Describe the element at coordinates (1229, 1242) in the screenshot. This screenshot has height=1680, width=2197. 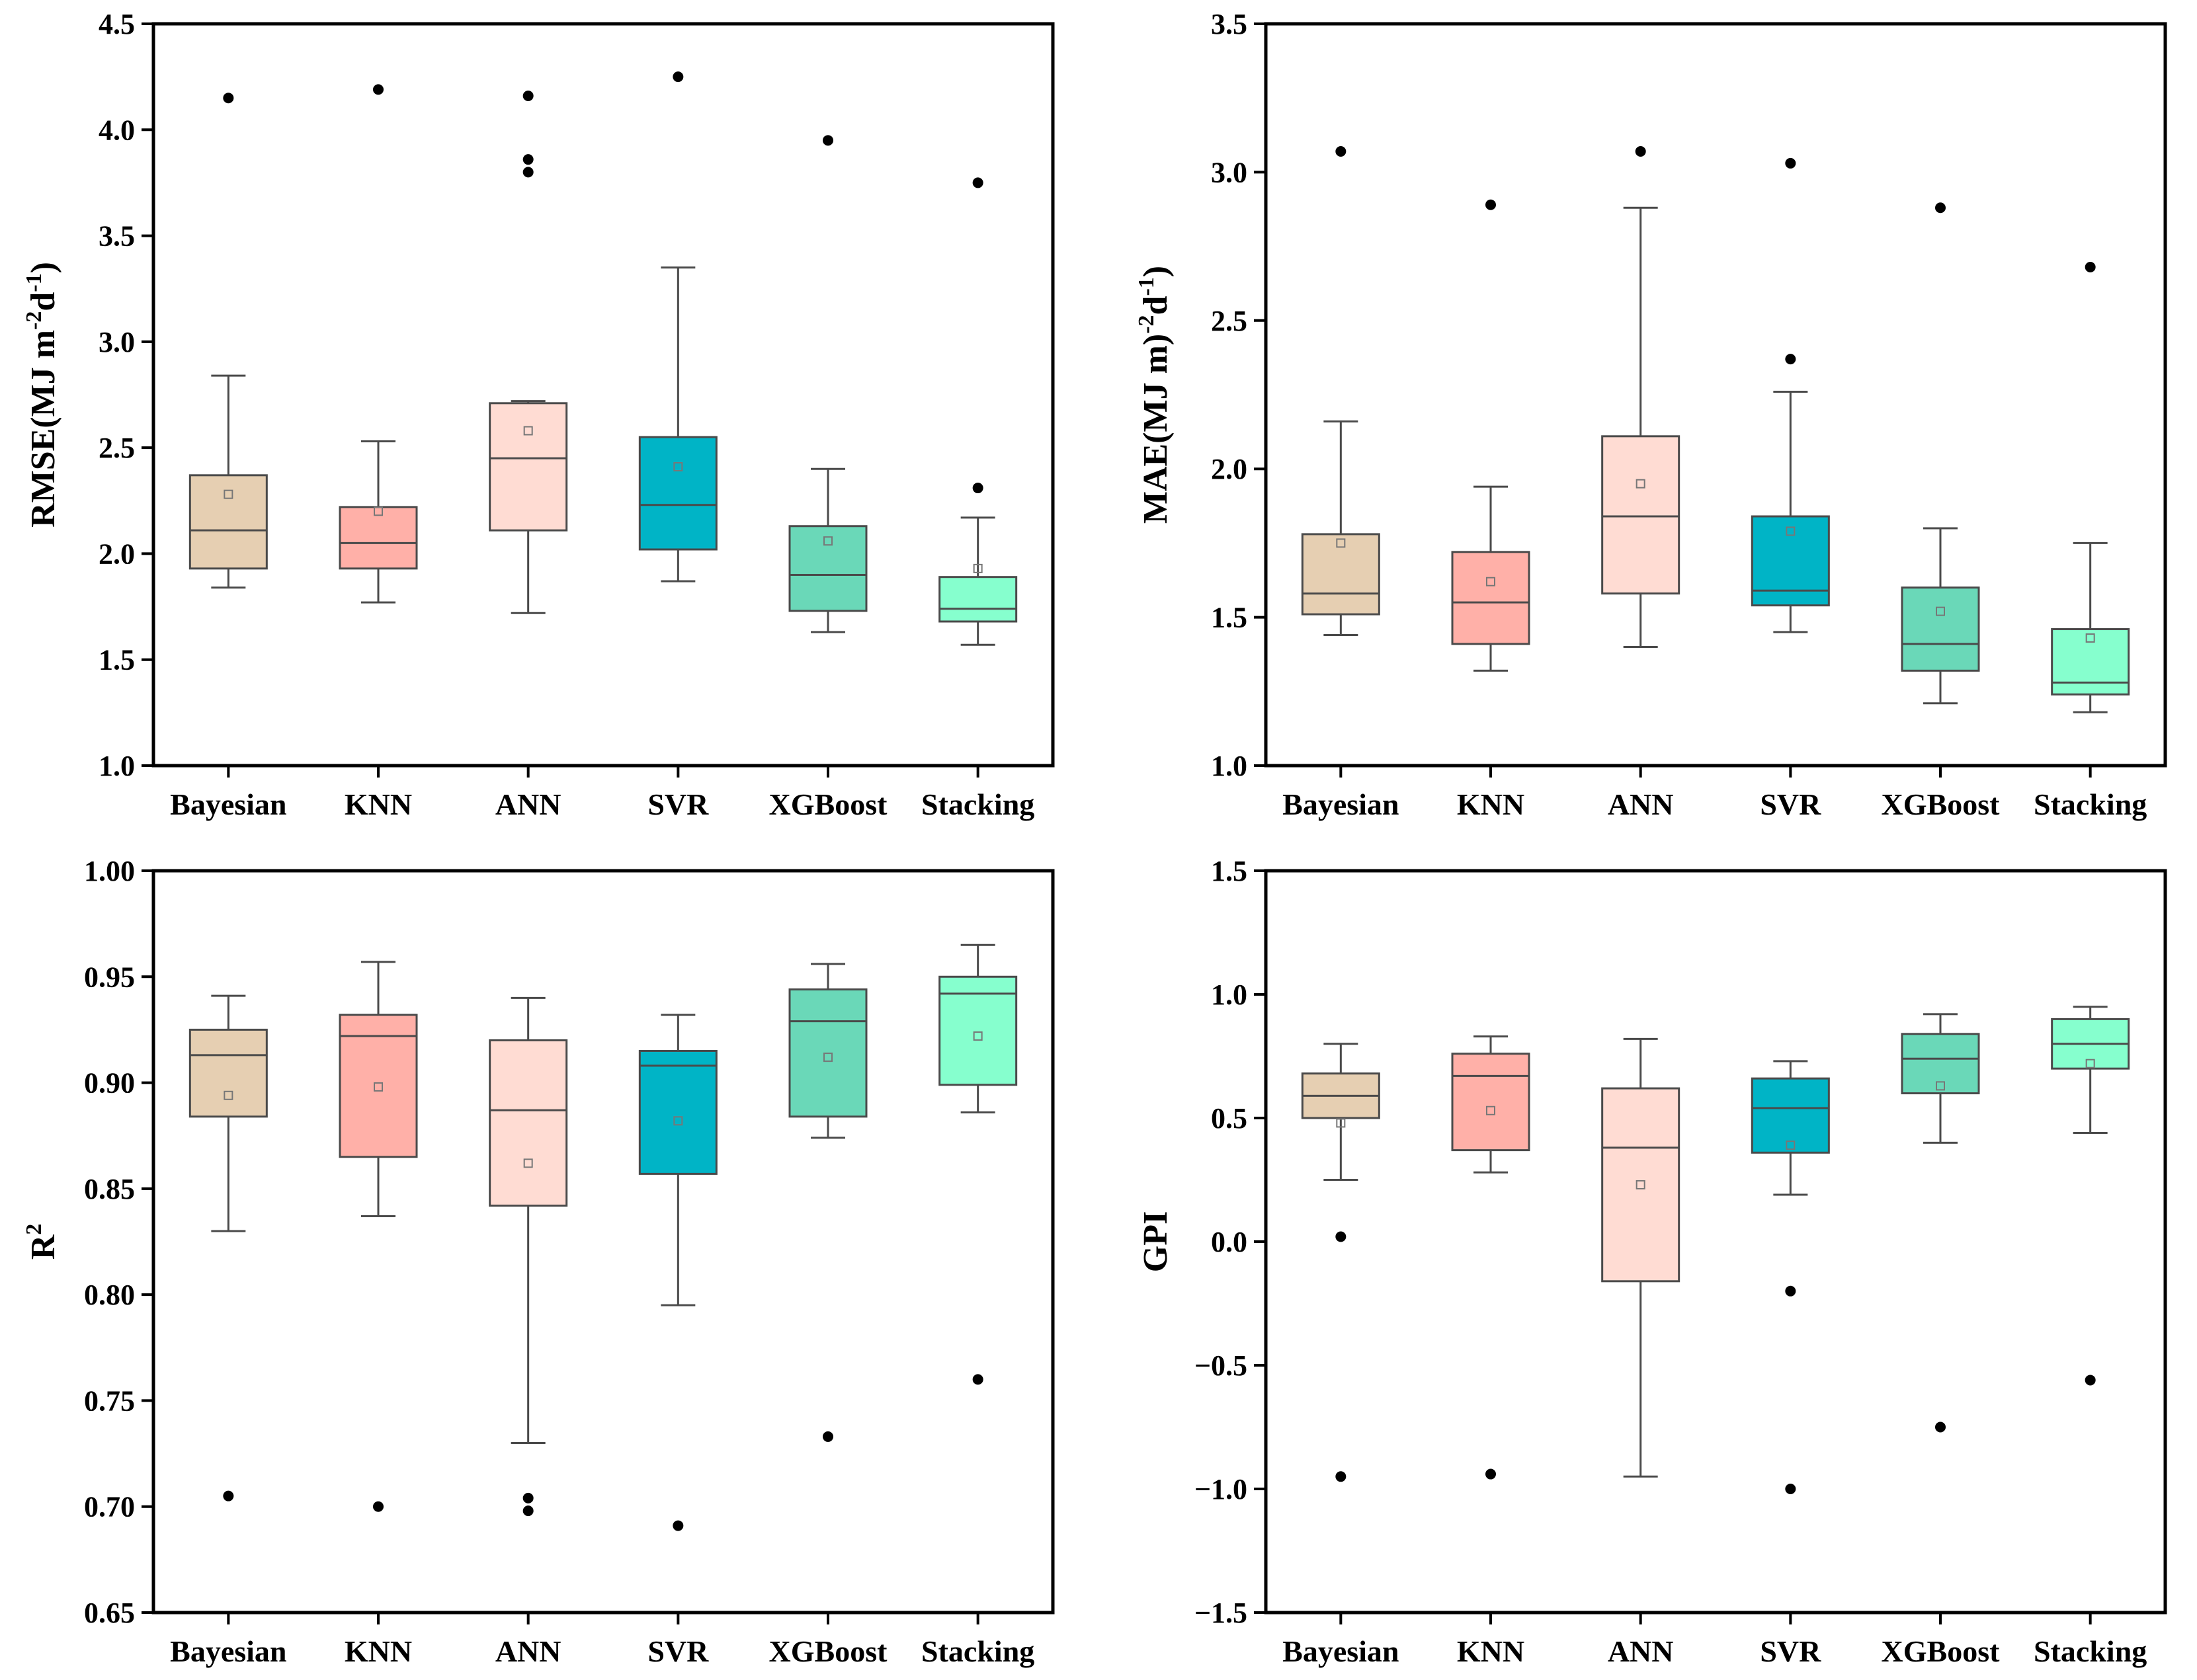
I see `y-tick-label: 0.0` at that location.